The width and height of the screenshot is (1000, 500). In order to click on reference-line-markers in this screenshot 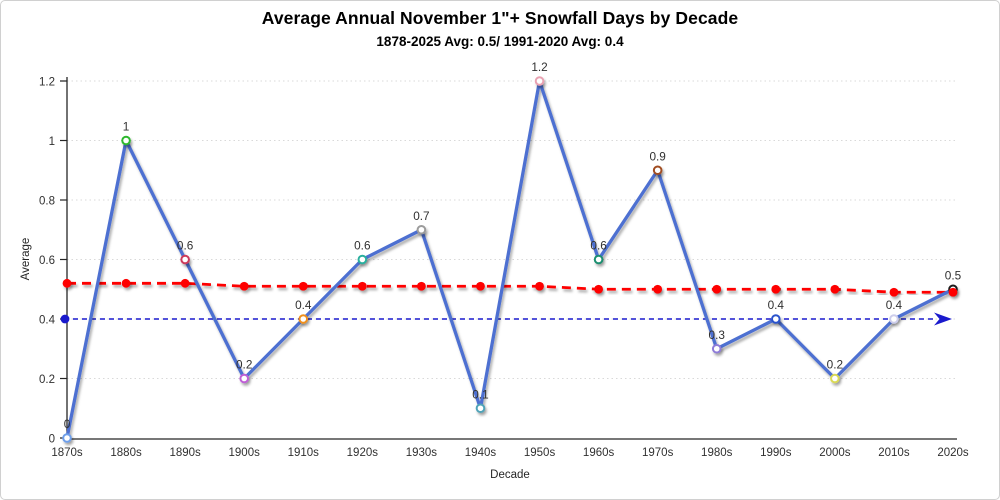, I will do `click(506, 319)`.